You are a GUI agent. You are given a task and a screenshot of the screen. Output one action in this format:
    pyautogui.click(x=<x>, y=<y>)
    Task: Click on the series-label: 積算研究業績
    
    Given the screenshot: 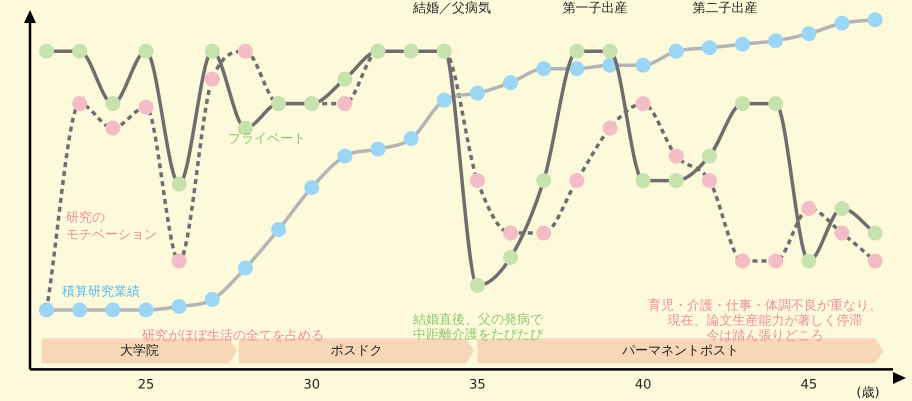 What is the action you would take?
    pyautogui.click(x=101, y=292)
    